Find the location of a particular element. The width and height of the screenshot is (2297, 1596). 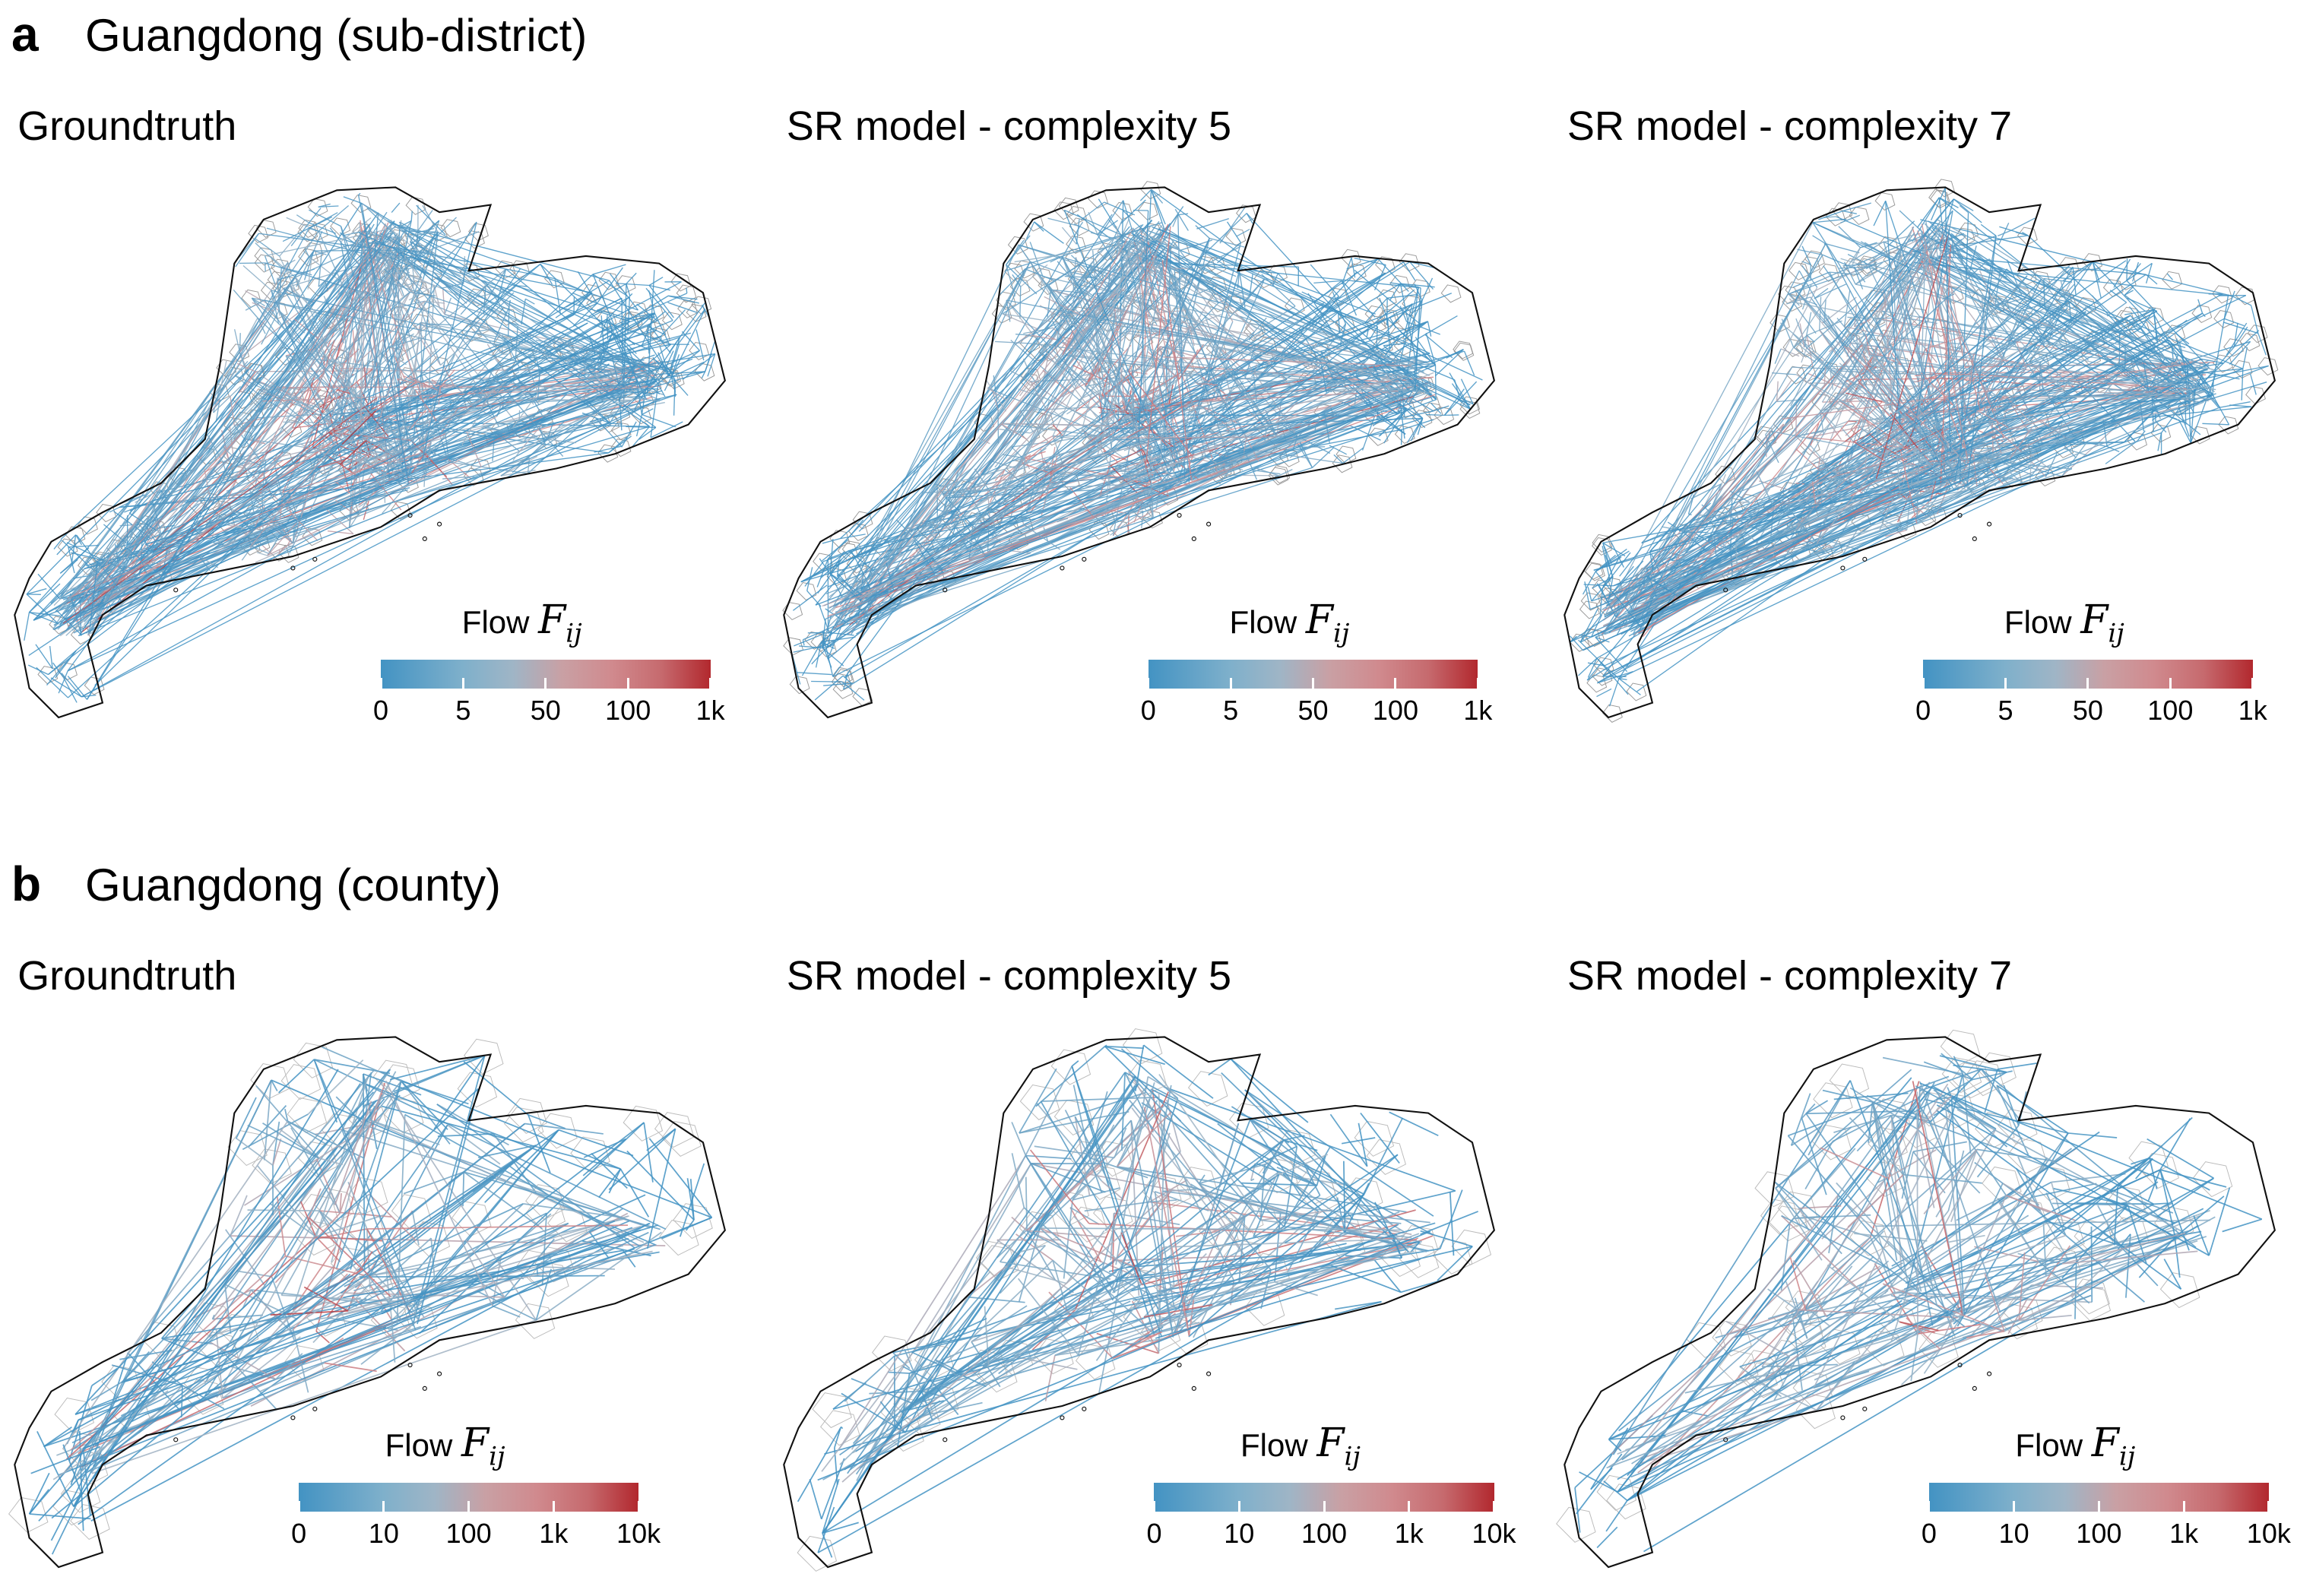

panel-title: Guangdong (sub-district) is located at coordinates (336, 36).